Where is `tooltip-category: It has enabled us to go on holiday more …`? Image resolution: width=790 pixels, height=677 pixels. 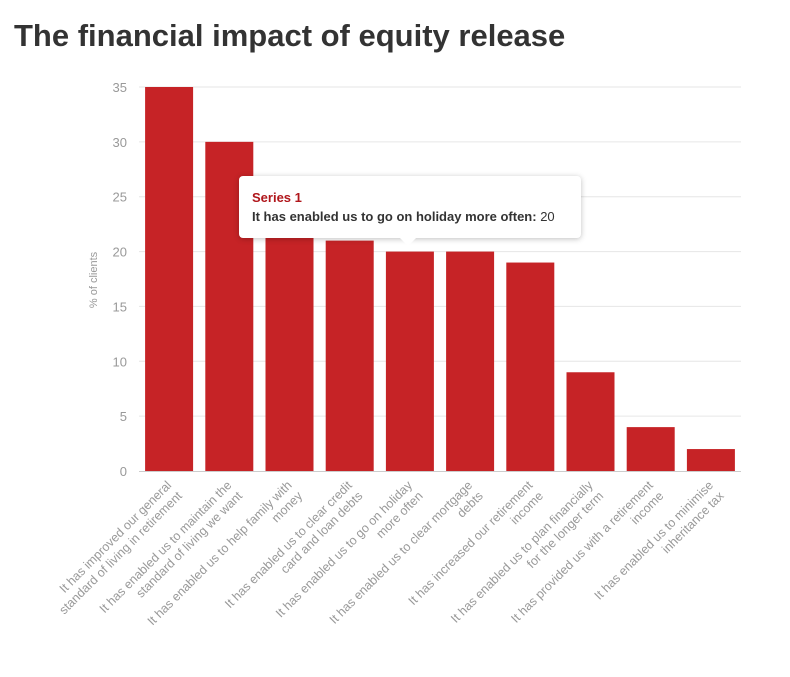
tooltip-category: It has enabled us to go on holiday more … is located at coordinates (394, 216).